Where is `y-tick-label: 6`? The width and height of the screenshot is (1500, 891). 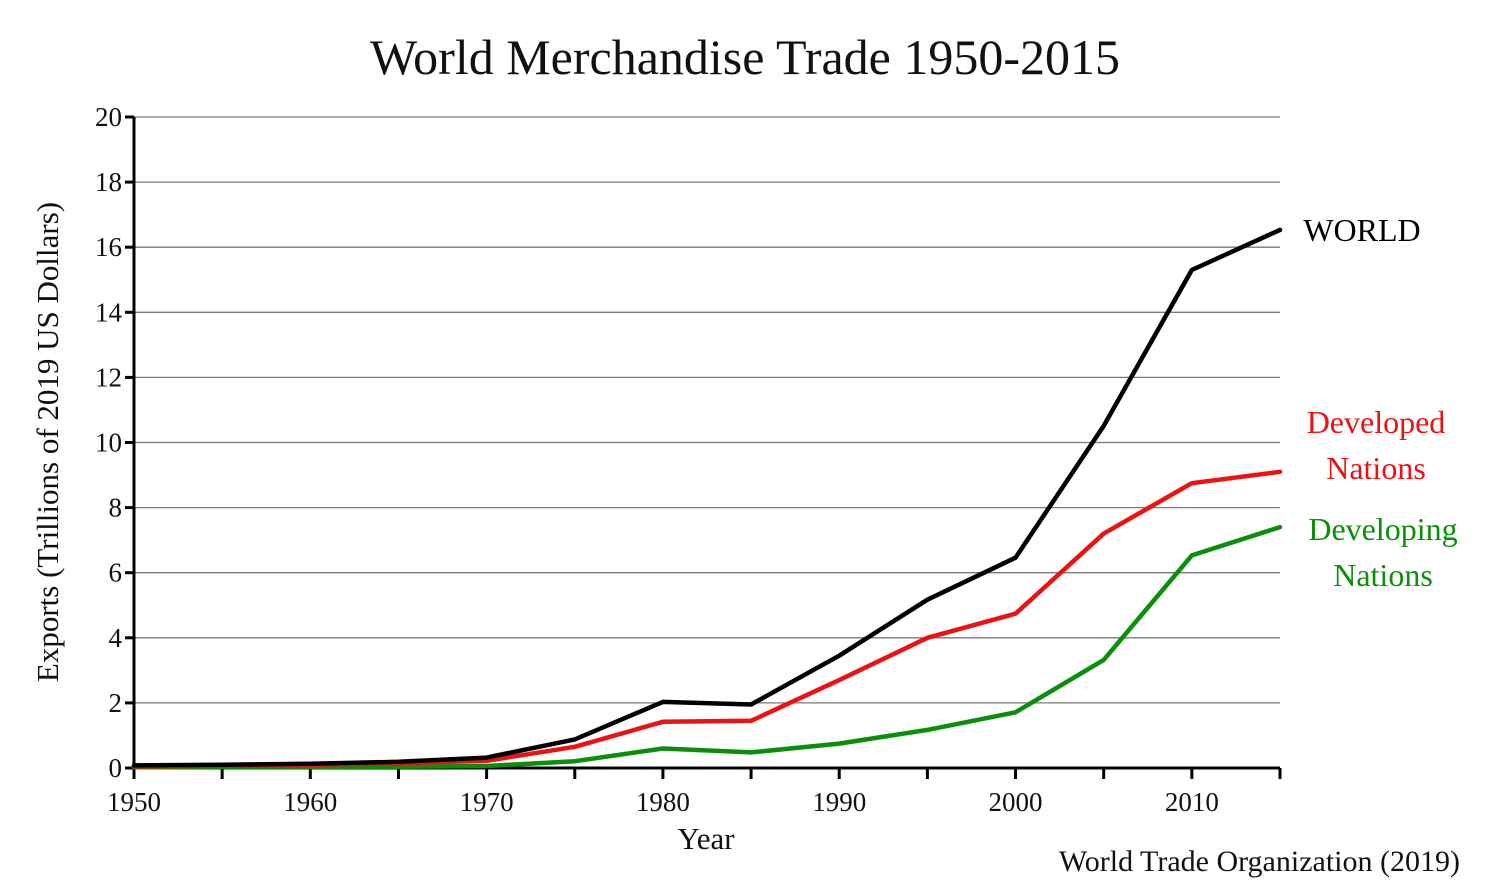 y-tick-label: 6 is located at coordinates (116, 573).